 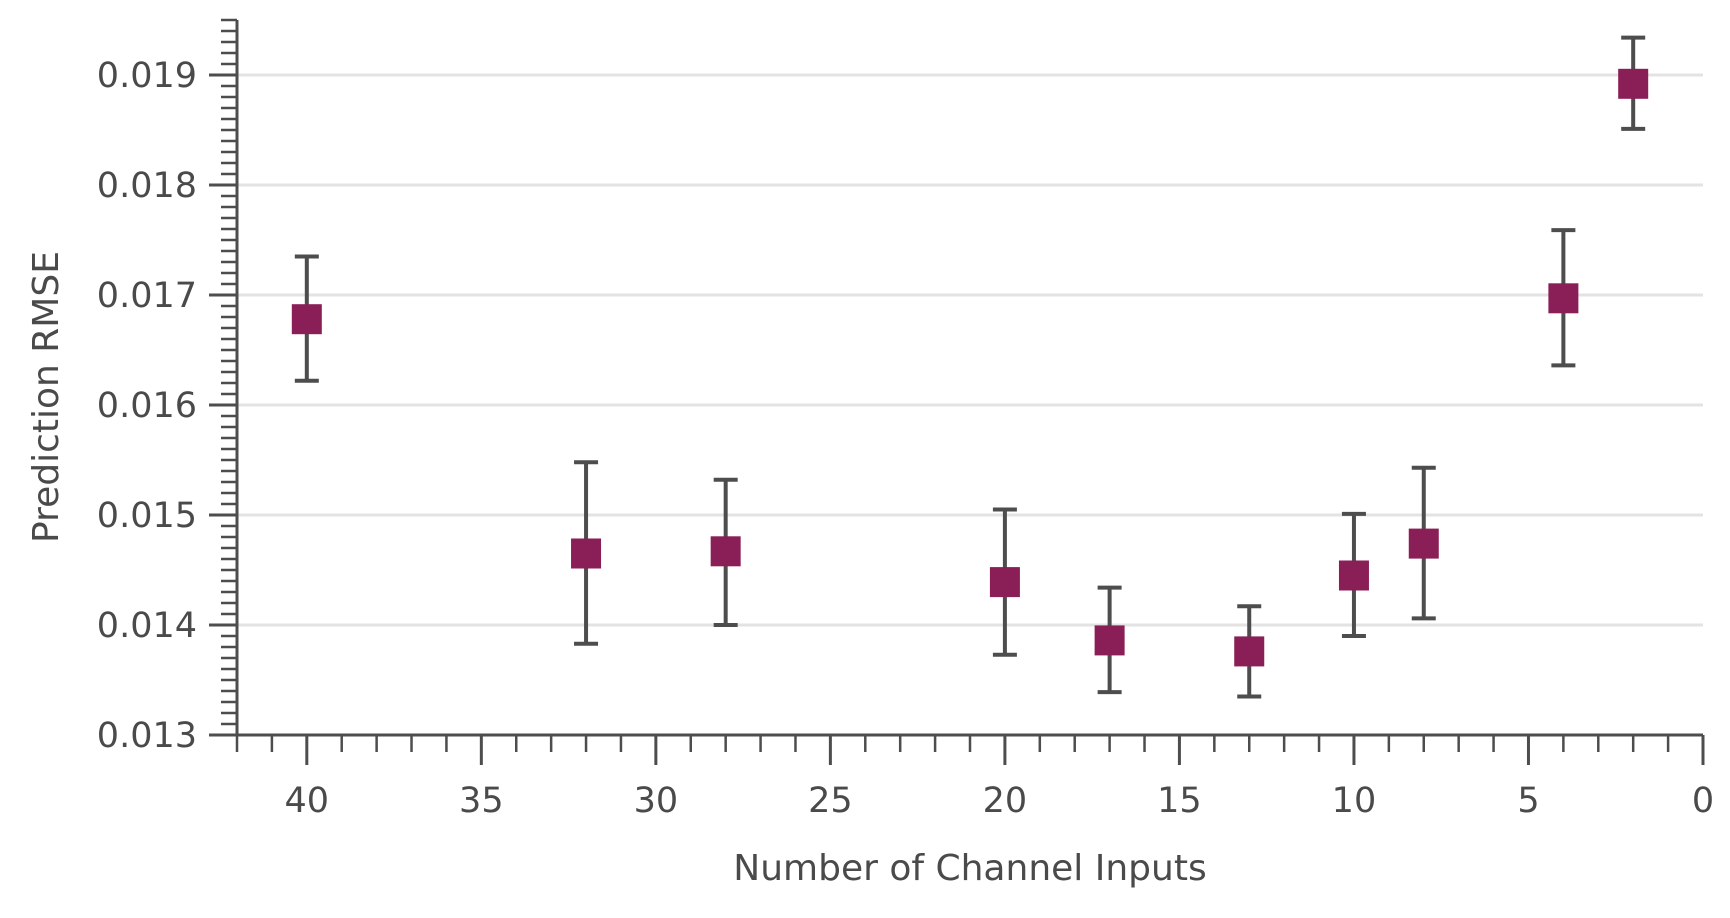 I want to click on y-tick-label: 0.013, so click(x=147, y=736).